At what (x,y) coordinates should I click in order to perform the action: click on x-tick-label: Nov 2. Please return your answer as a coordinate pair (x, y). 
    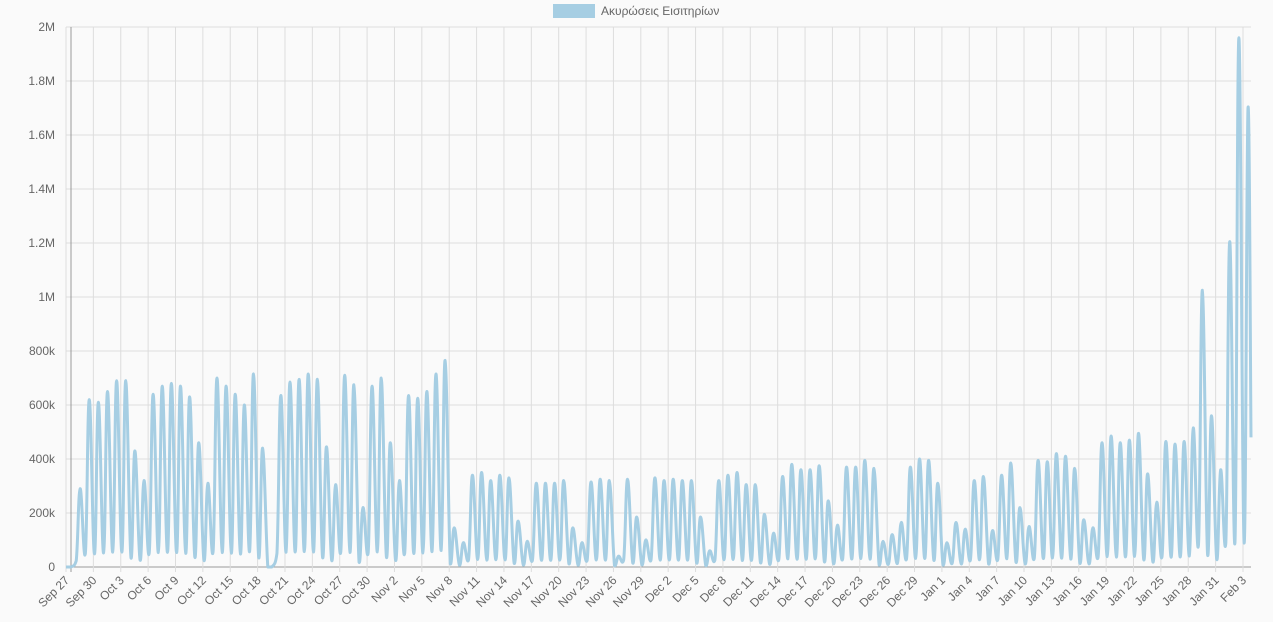
    Looking at the image, I should click on (385, 589).